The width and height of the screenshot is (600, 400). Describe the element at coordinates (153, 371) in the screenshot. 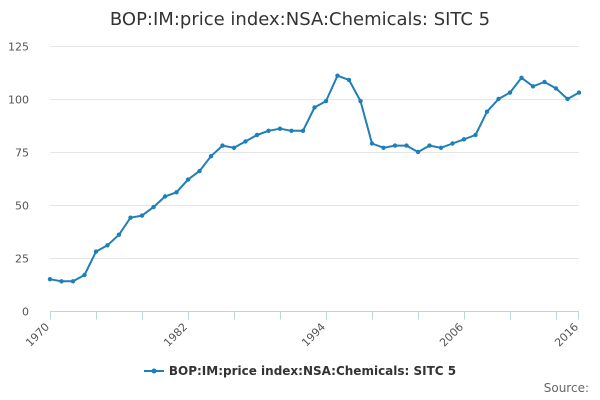

I see `legend-line-marker-icon` at that location.